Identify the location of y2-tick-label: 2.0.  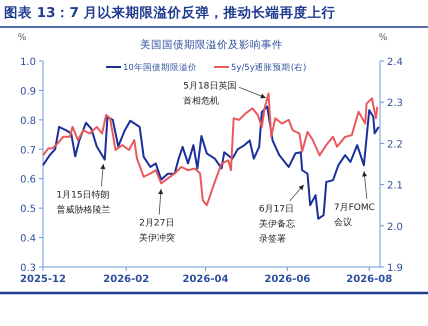
(395, 227).